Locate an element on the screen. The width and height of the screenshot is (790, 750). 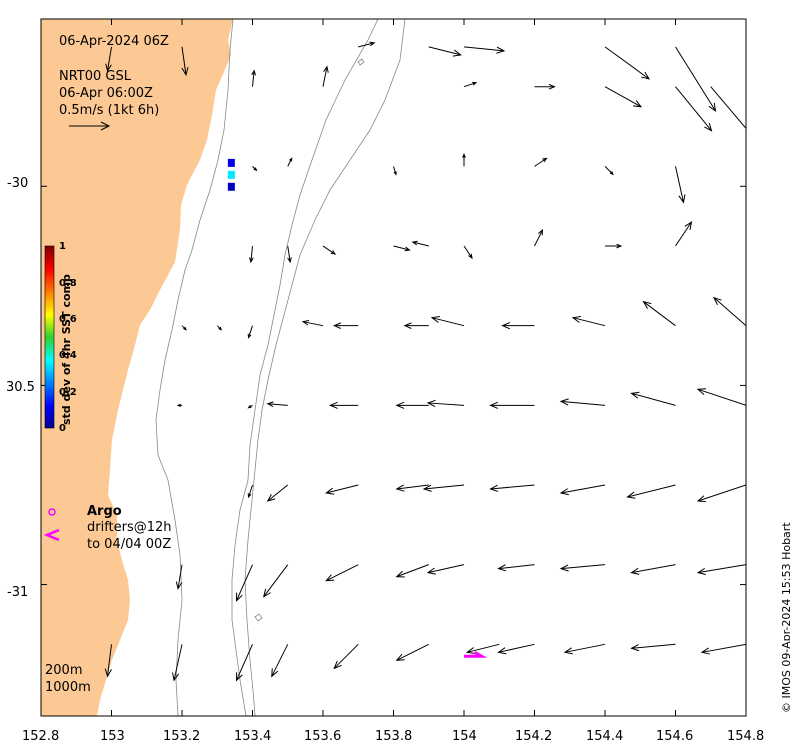
x-tick-label: 153.4 is located at coordinates (253, 736).